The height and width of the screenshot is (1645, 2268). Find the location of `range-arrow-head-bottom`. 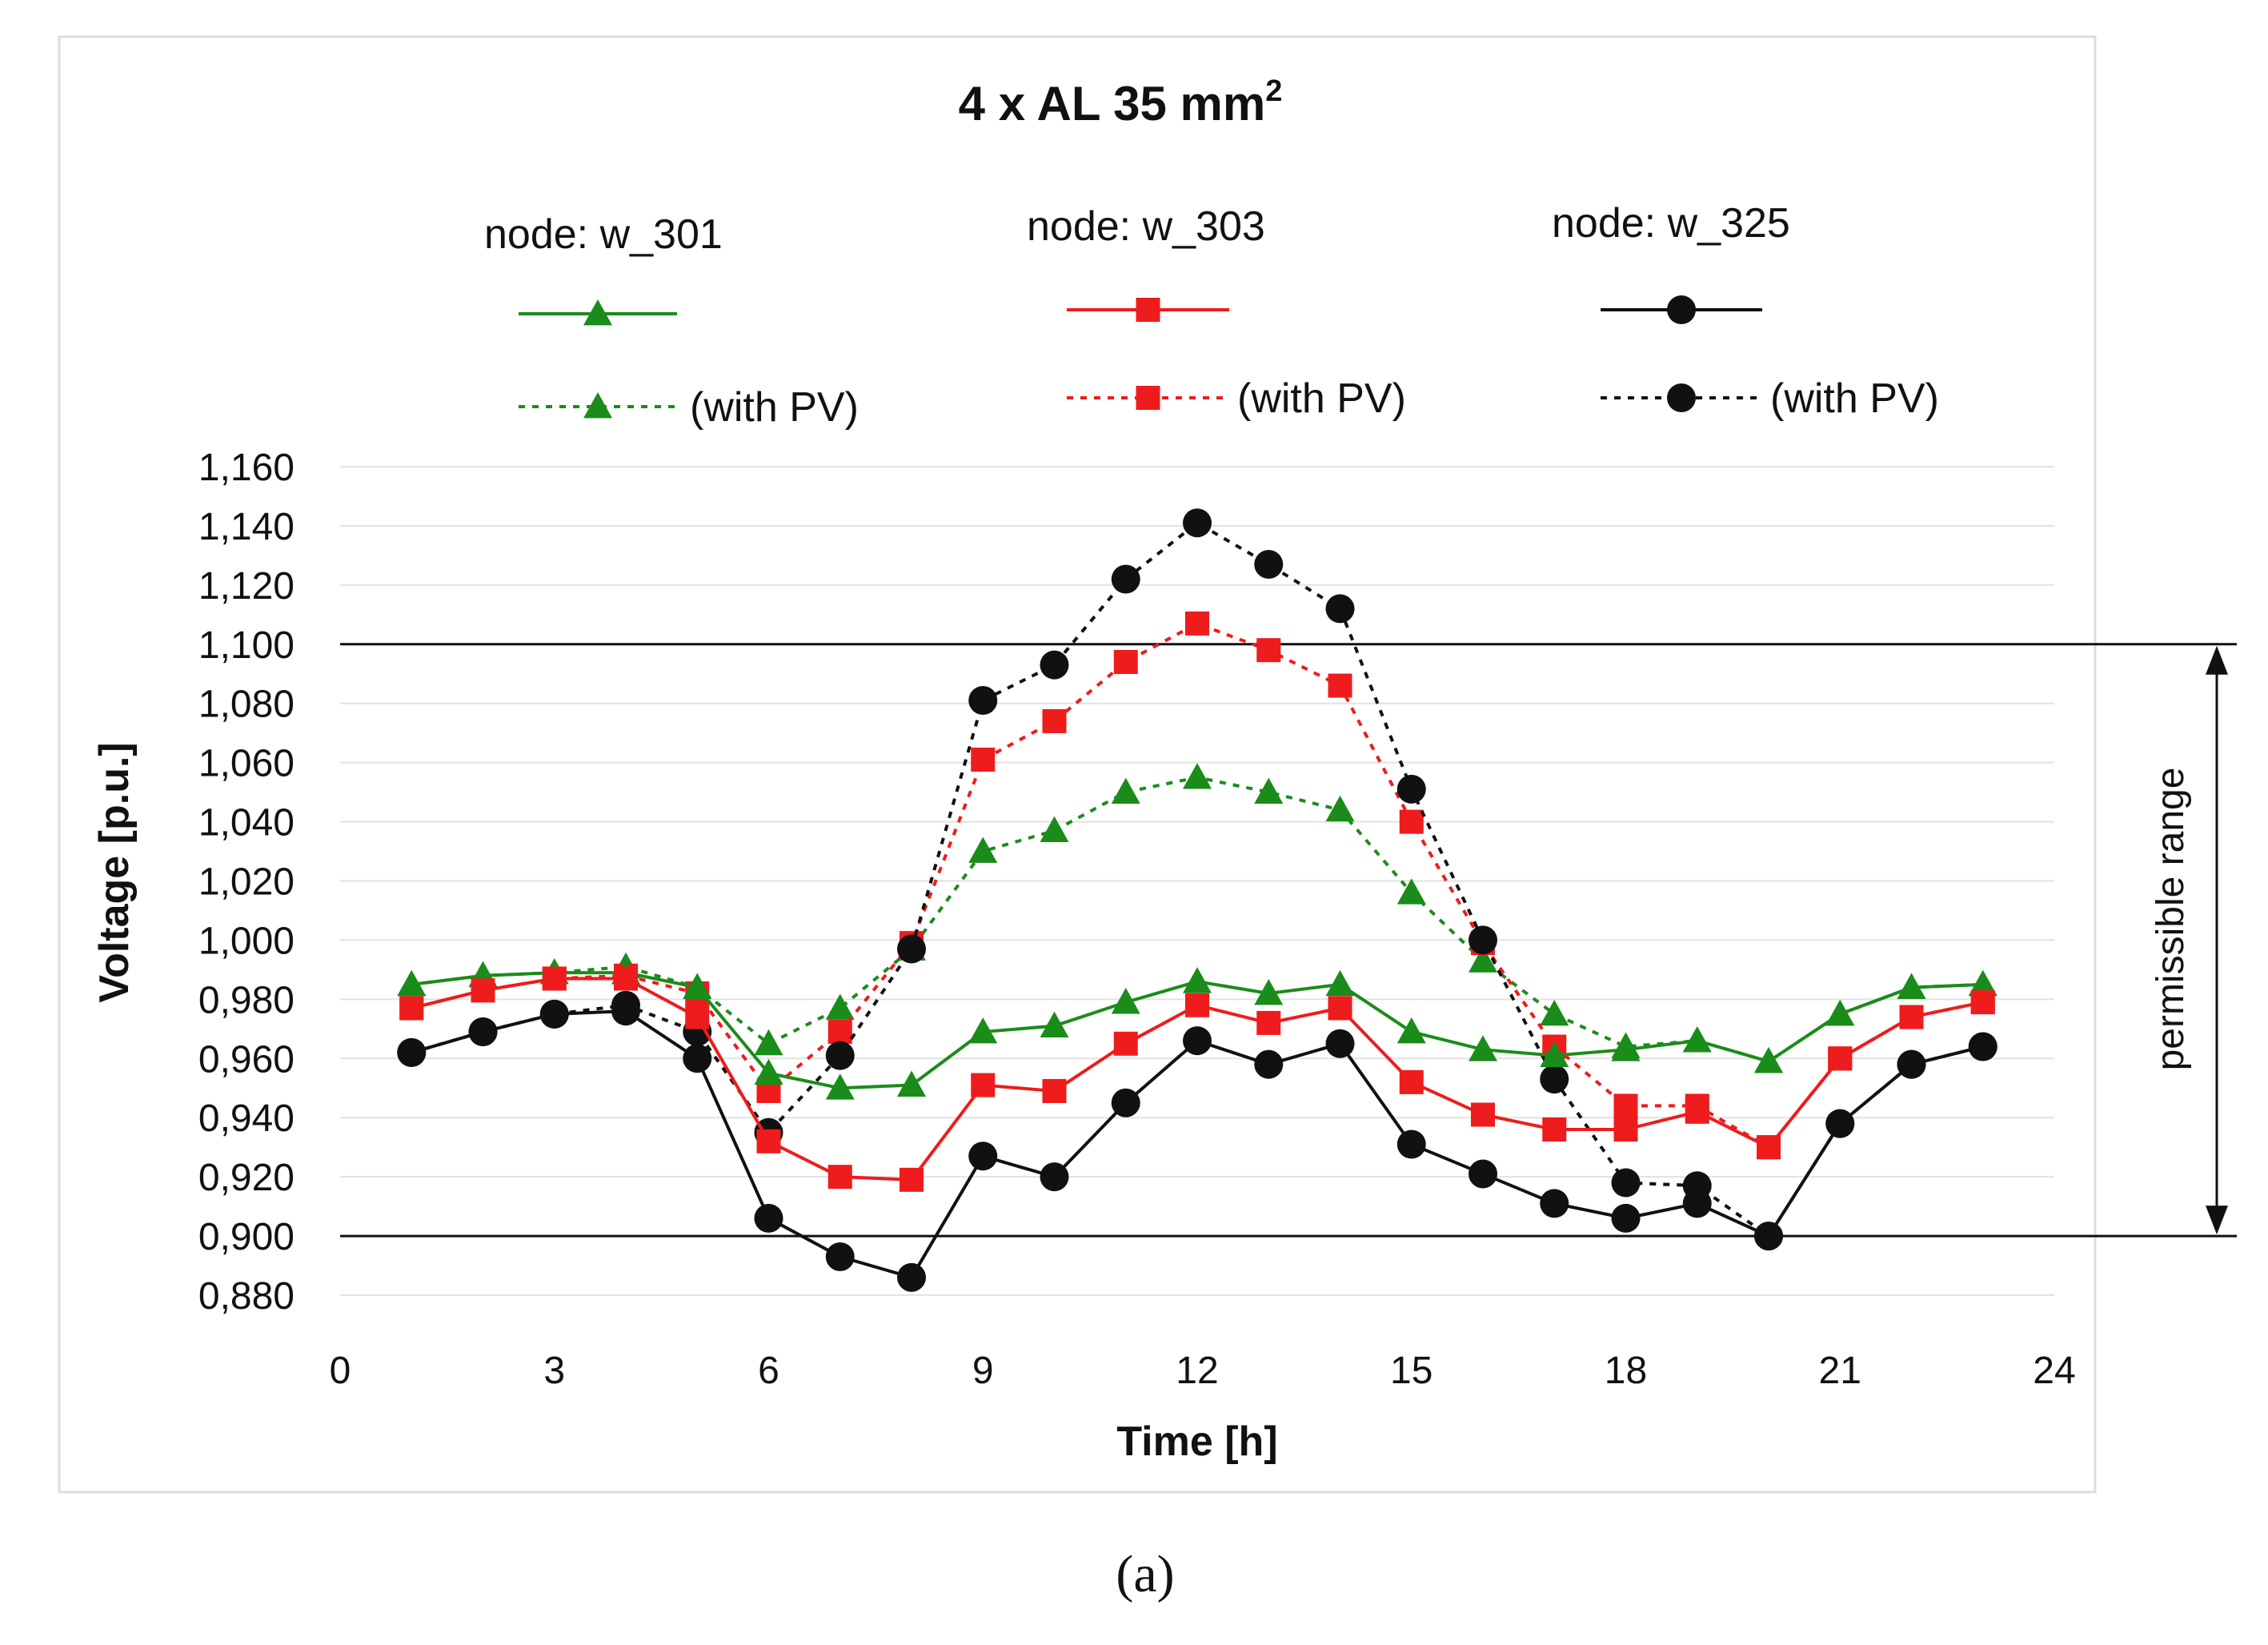

range-arrow-head-bottom is located at coordinates (2217, 1220).